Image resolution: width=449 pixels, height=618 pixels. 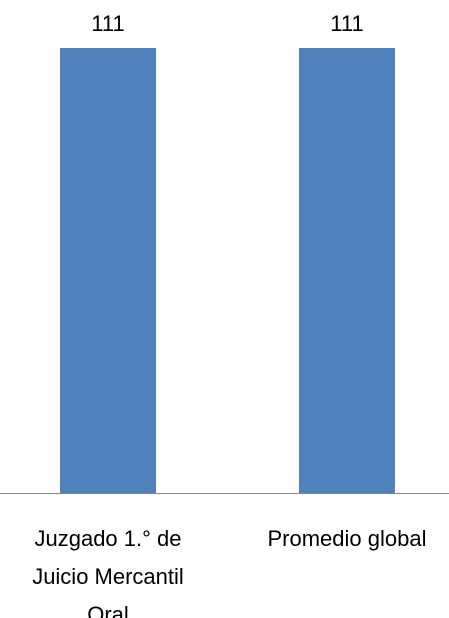 I want to click on category-label-line: Promedio global, so click(x=347, y=538).